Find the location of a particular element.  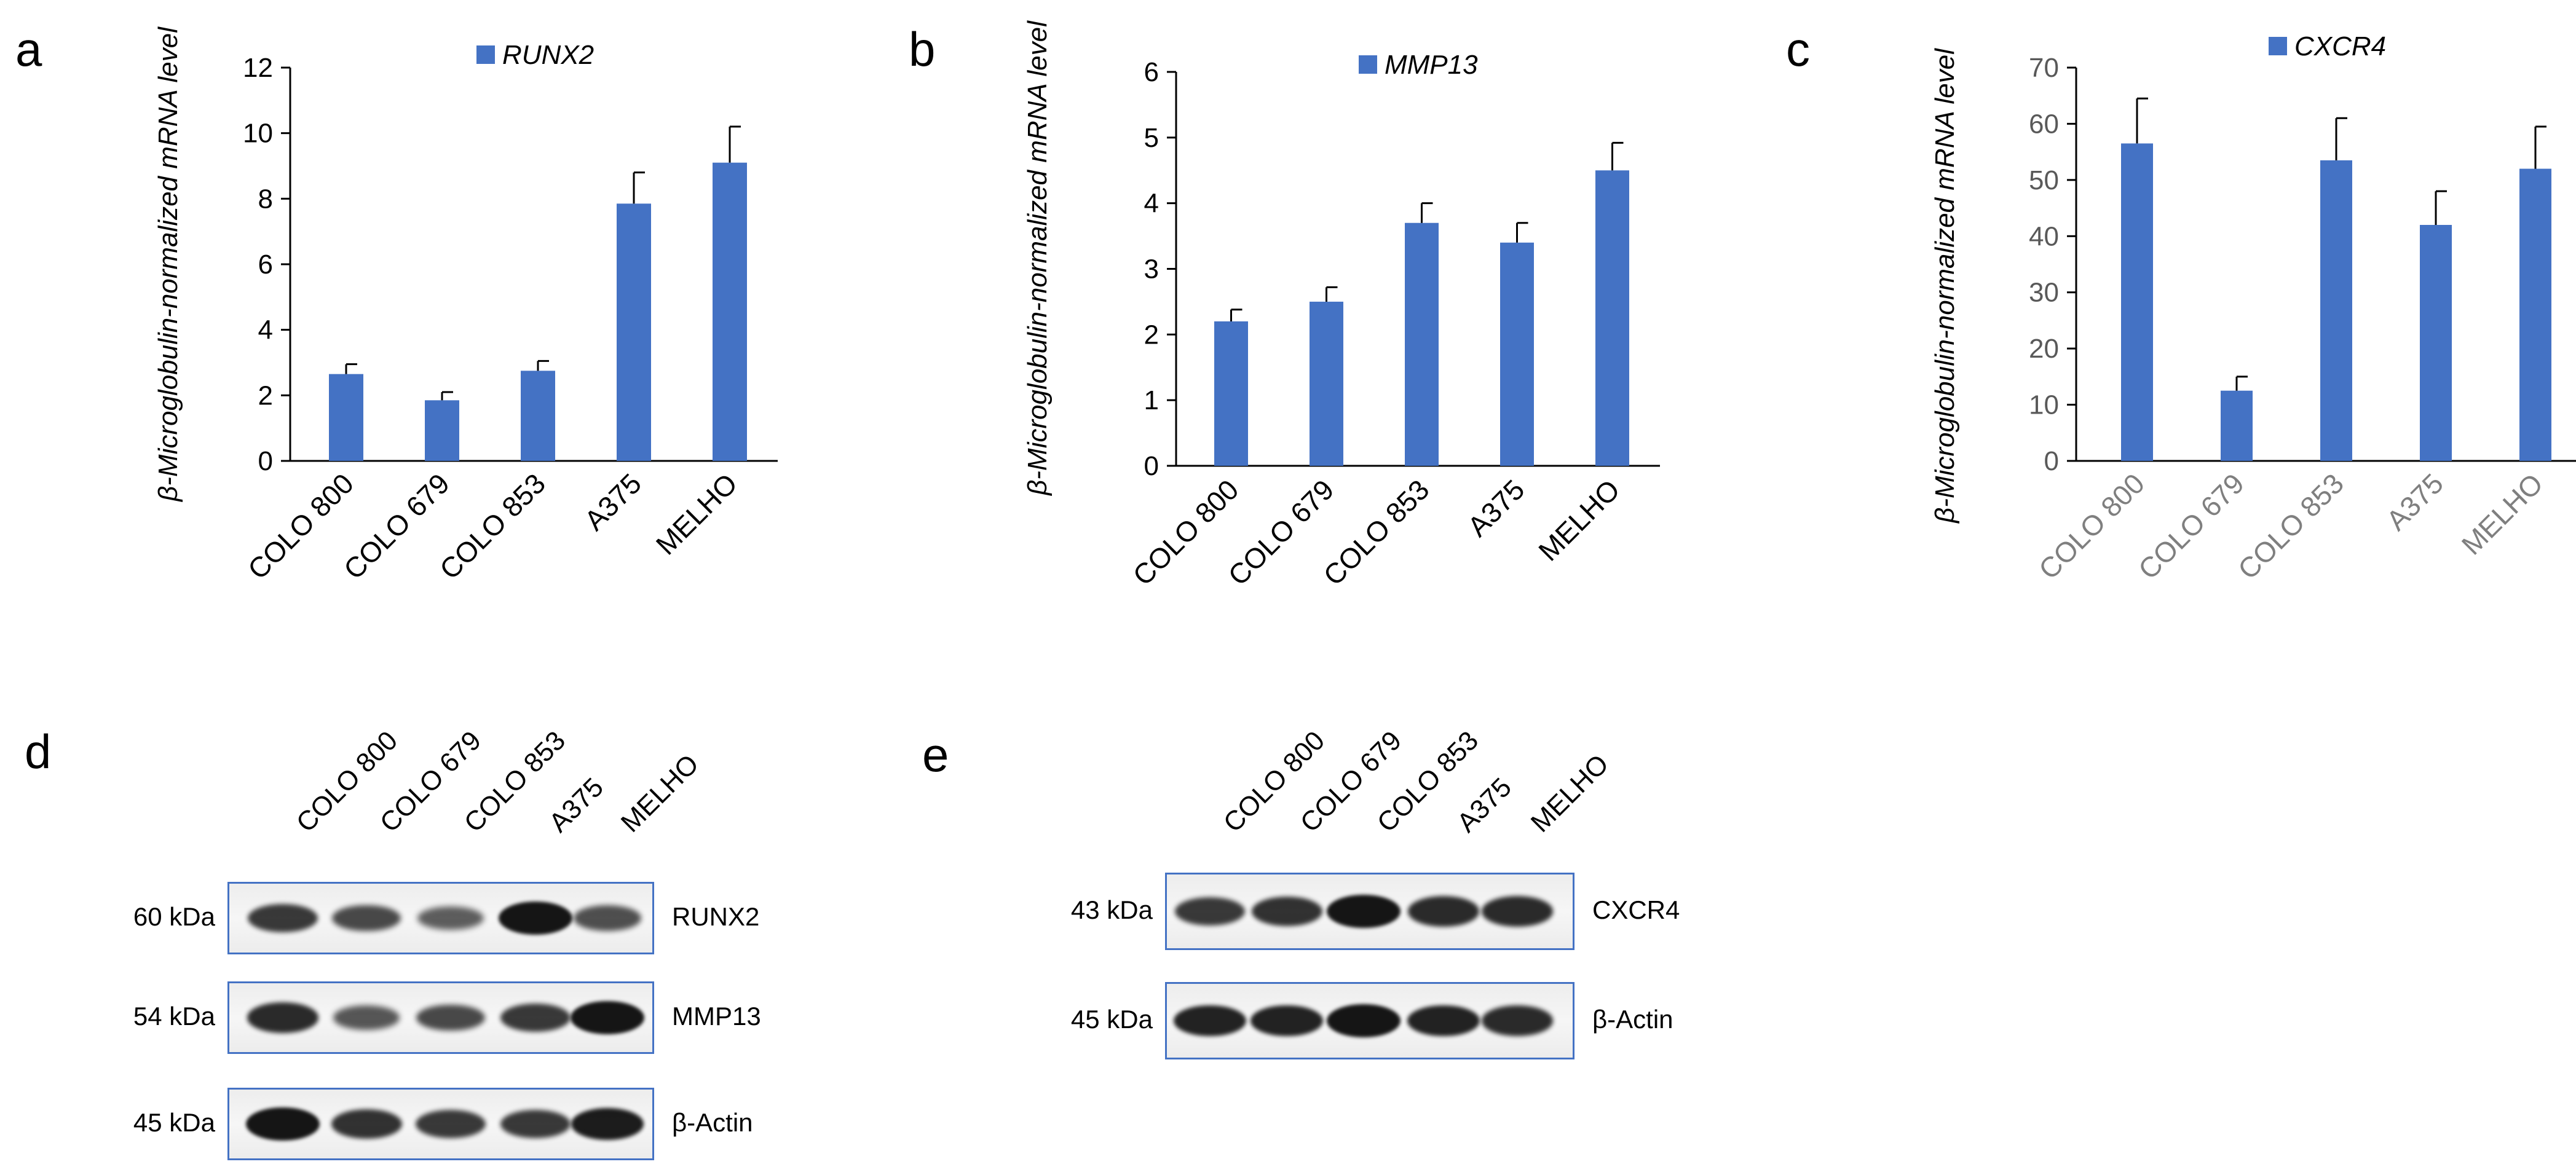

molecular-weight-label: 54 kDa is located at coordinates (174, 1016).